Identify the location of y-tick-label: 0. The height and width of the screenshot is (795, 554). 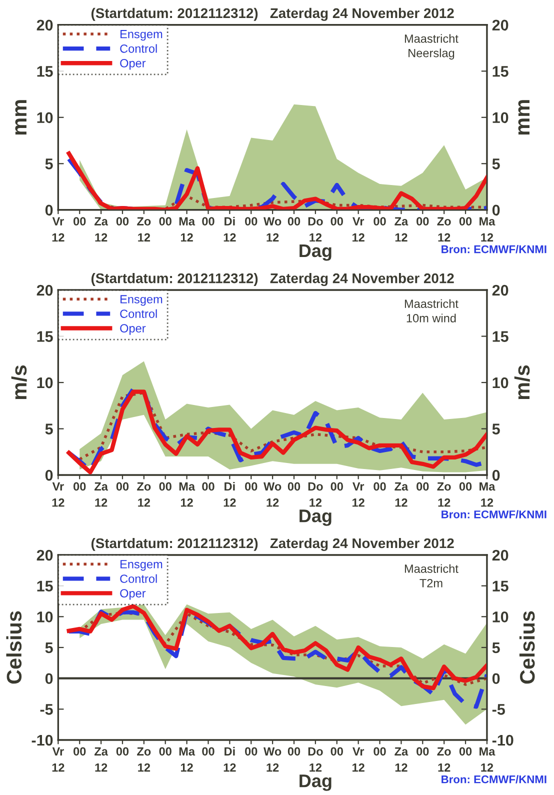
(49, 475).